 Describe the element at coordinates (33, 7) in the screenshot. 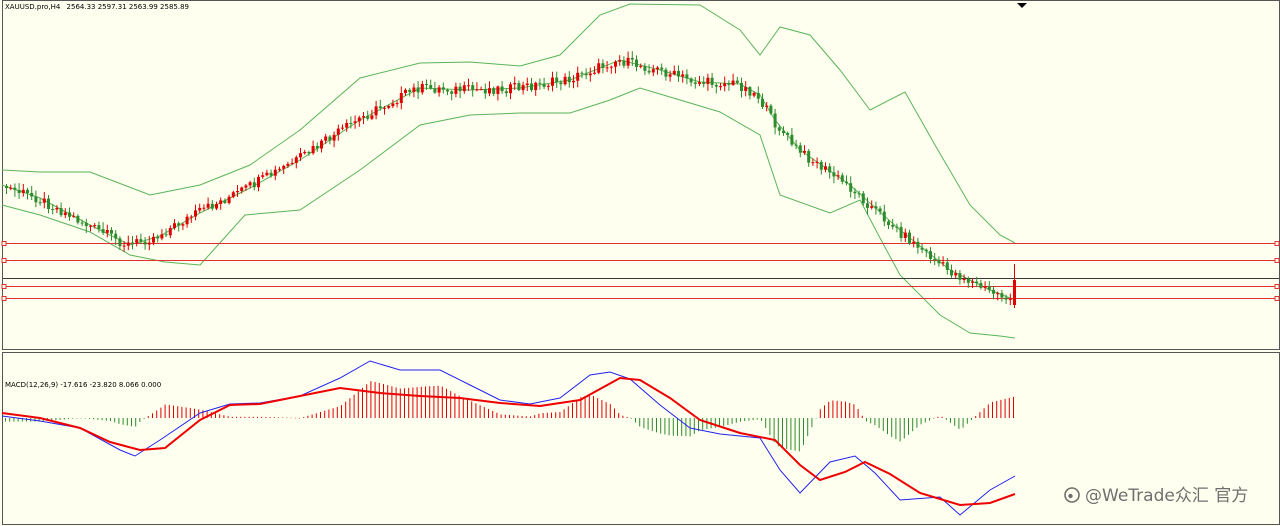

I see `symbol-label: XAUUSD.pro,H4` at that location.